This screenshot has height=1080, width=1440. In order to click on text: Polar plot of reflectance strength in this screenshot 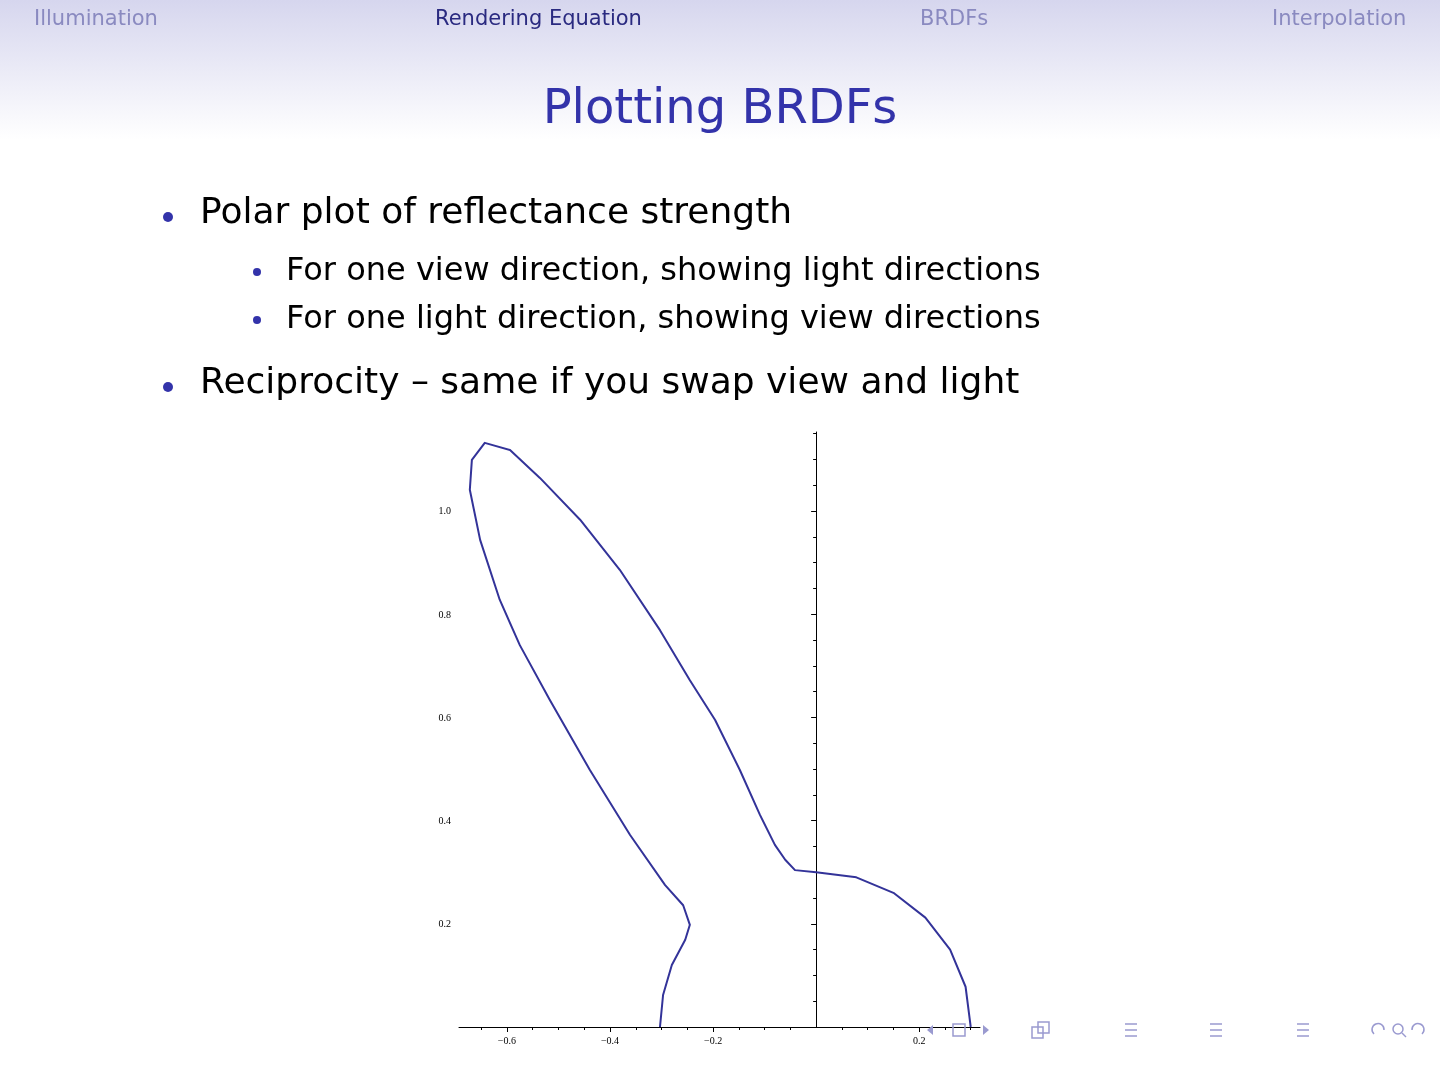, I will do `click(496, 210)`.